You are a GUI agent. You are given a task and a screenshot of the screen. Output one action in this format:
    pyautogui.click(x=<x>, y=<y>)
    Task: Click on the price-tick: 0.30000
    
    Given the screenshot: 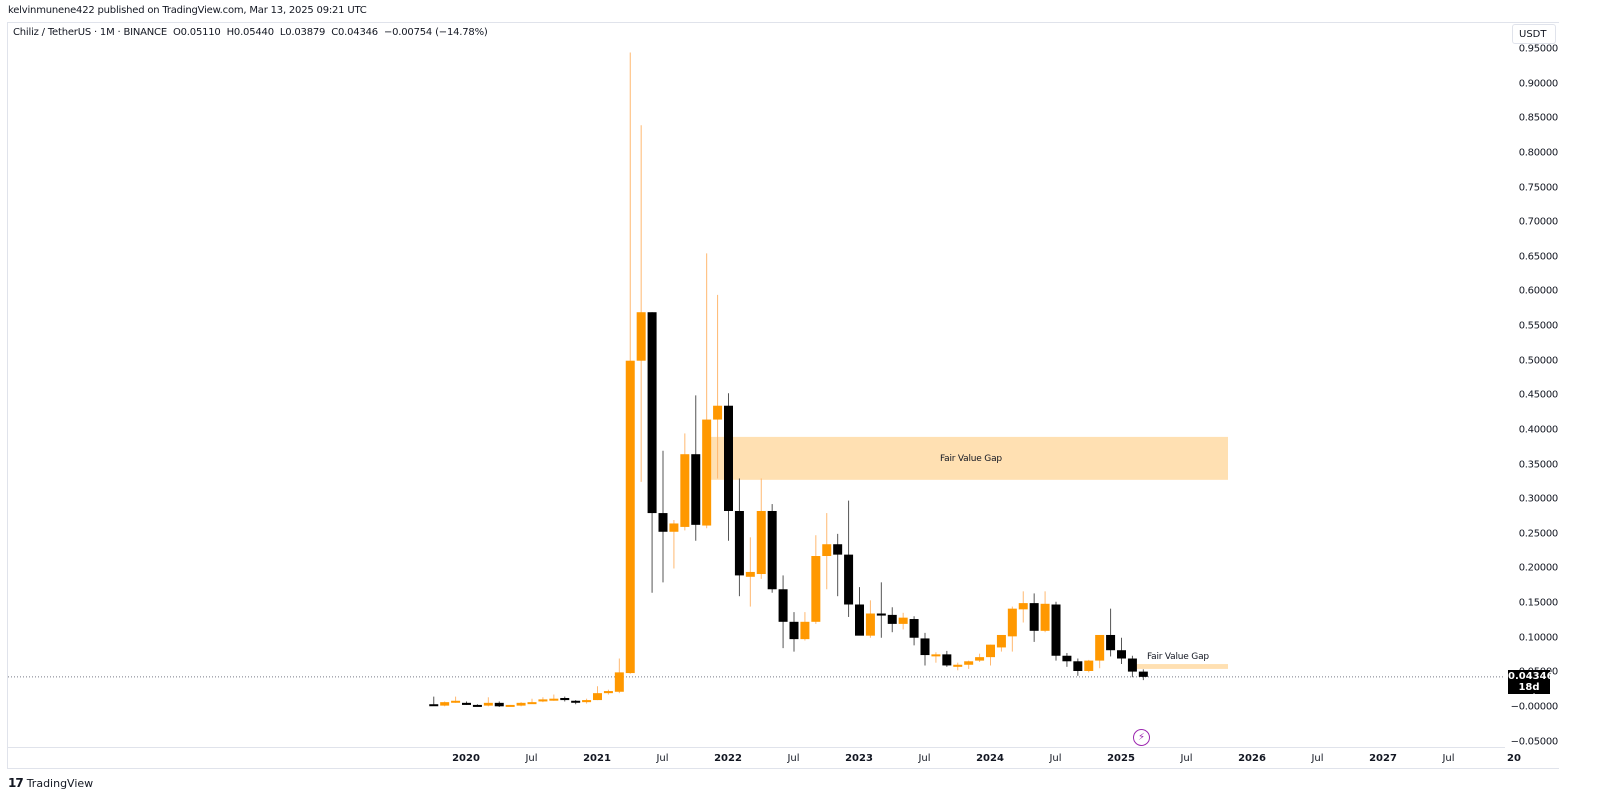 What is the action you would take?
    pyautogui.click(x=1538, y=499)
    